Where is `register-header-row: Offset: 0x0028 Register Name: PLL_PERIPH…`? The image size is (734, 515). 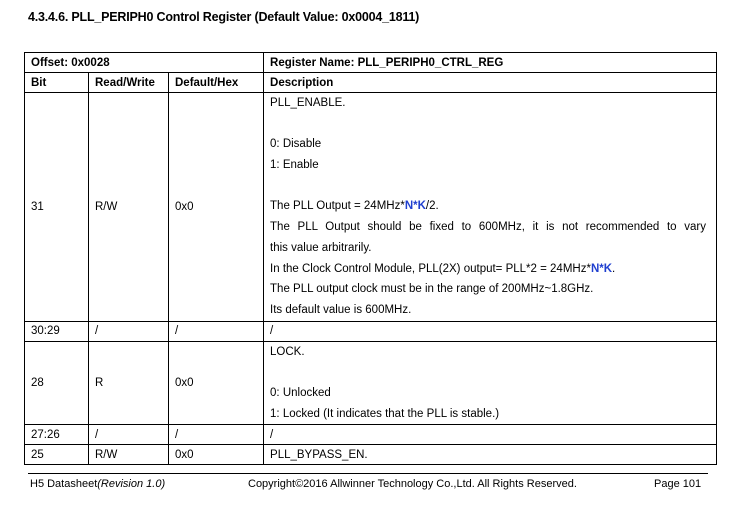
register-header-row: Offset: 0x0028 Register Name: PLL_PERIPH… is located at coordinates (370, 62).